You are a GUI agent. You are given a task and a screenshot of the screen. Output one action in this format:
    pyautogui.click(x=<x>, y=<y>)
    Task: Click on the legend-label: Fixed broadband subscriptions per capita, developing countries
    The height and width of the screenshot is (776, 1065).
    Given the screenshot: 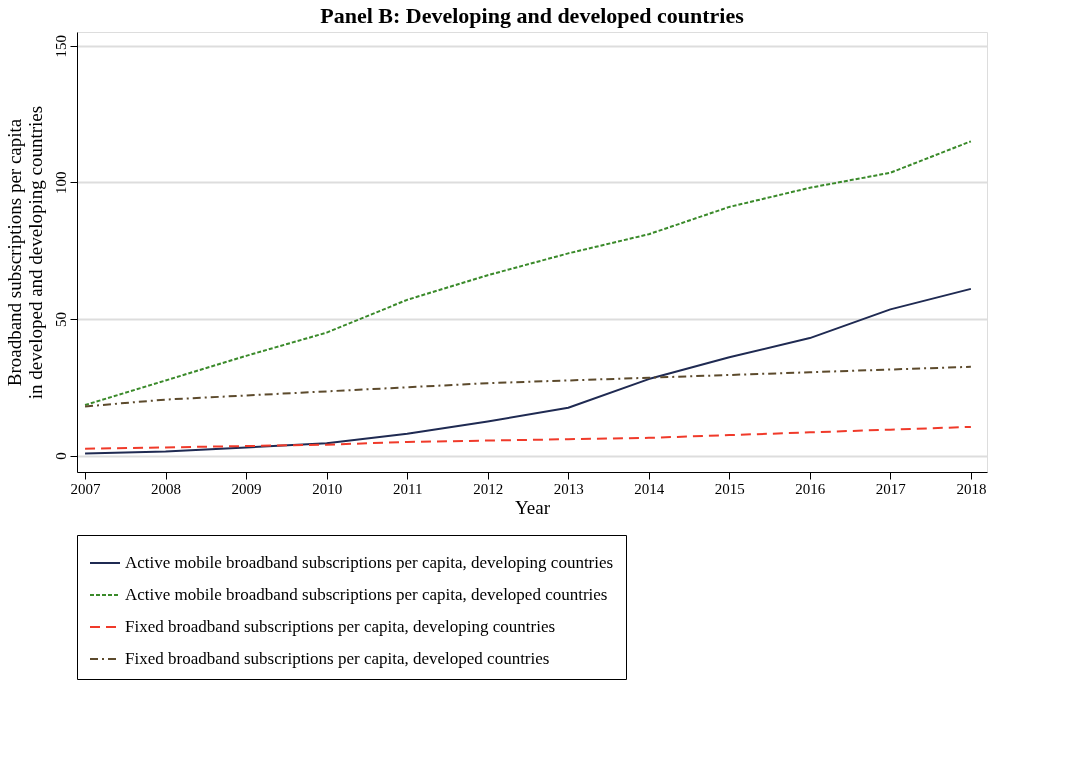 What is the action you would take?
    pyautogui.click(x=340, y=626)
    